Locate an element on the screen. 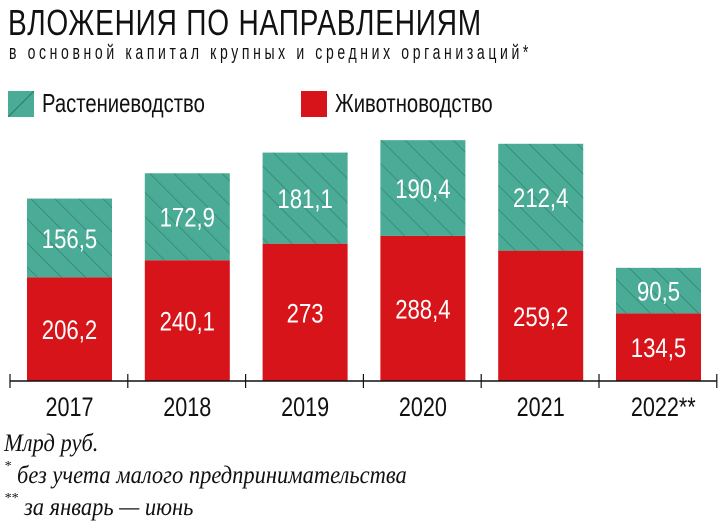  data-label-crop: 190,4 is located at coordinates (422, 190).